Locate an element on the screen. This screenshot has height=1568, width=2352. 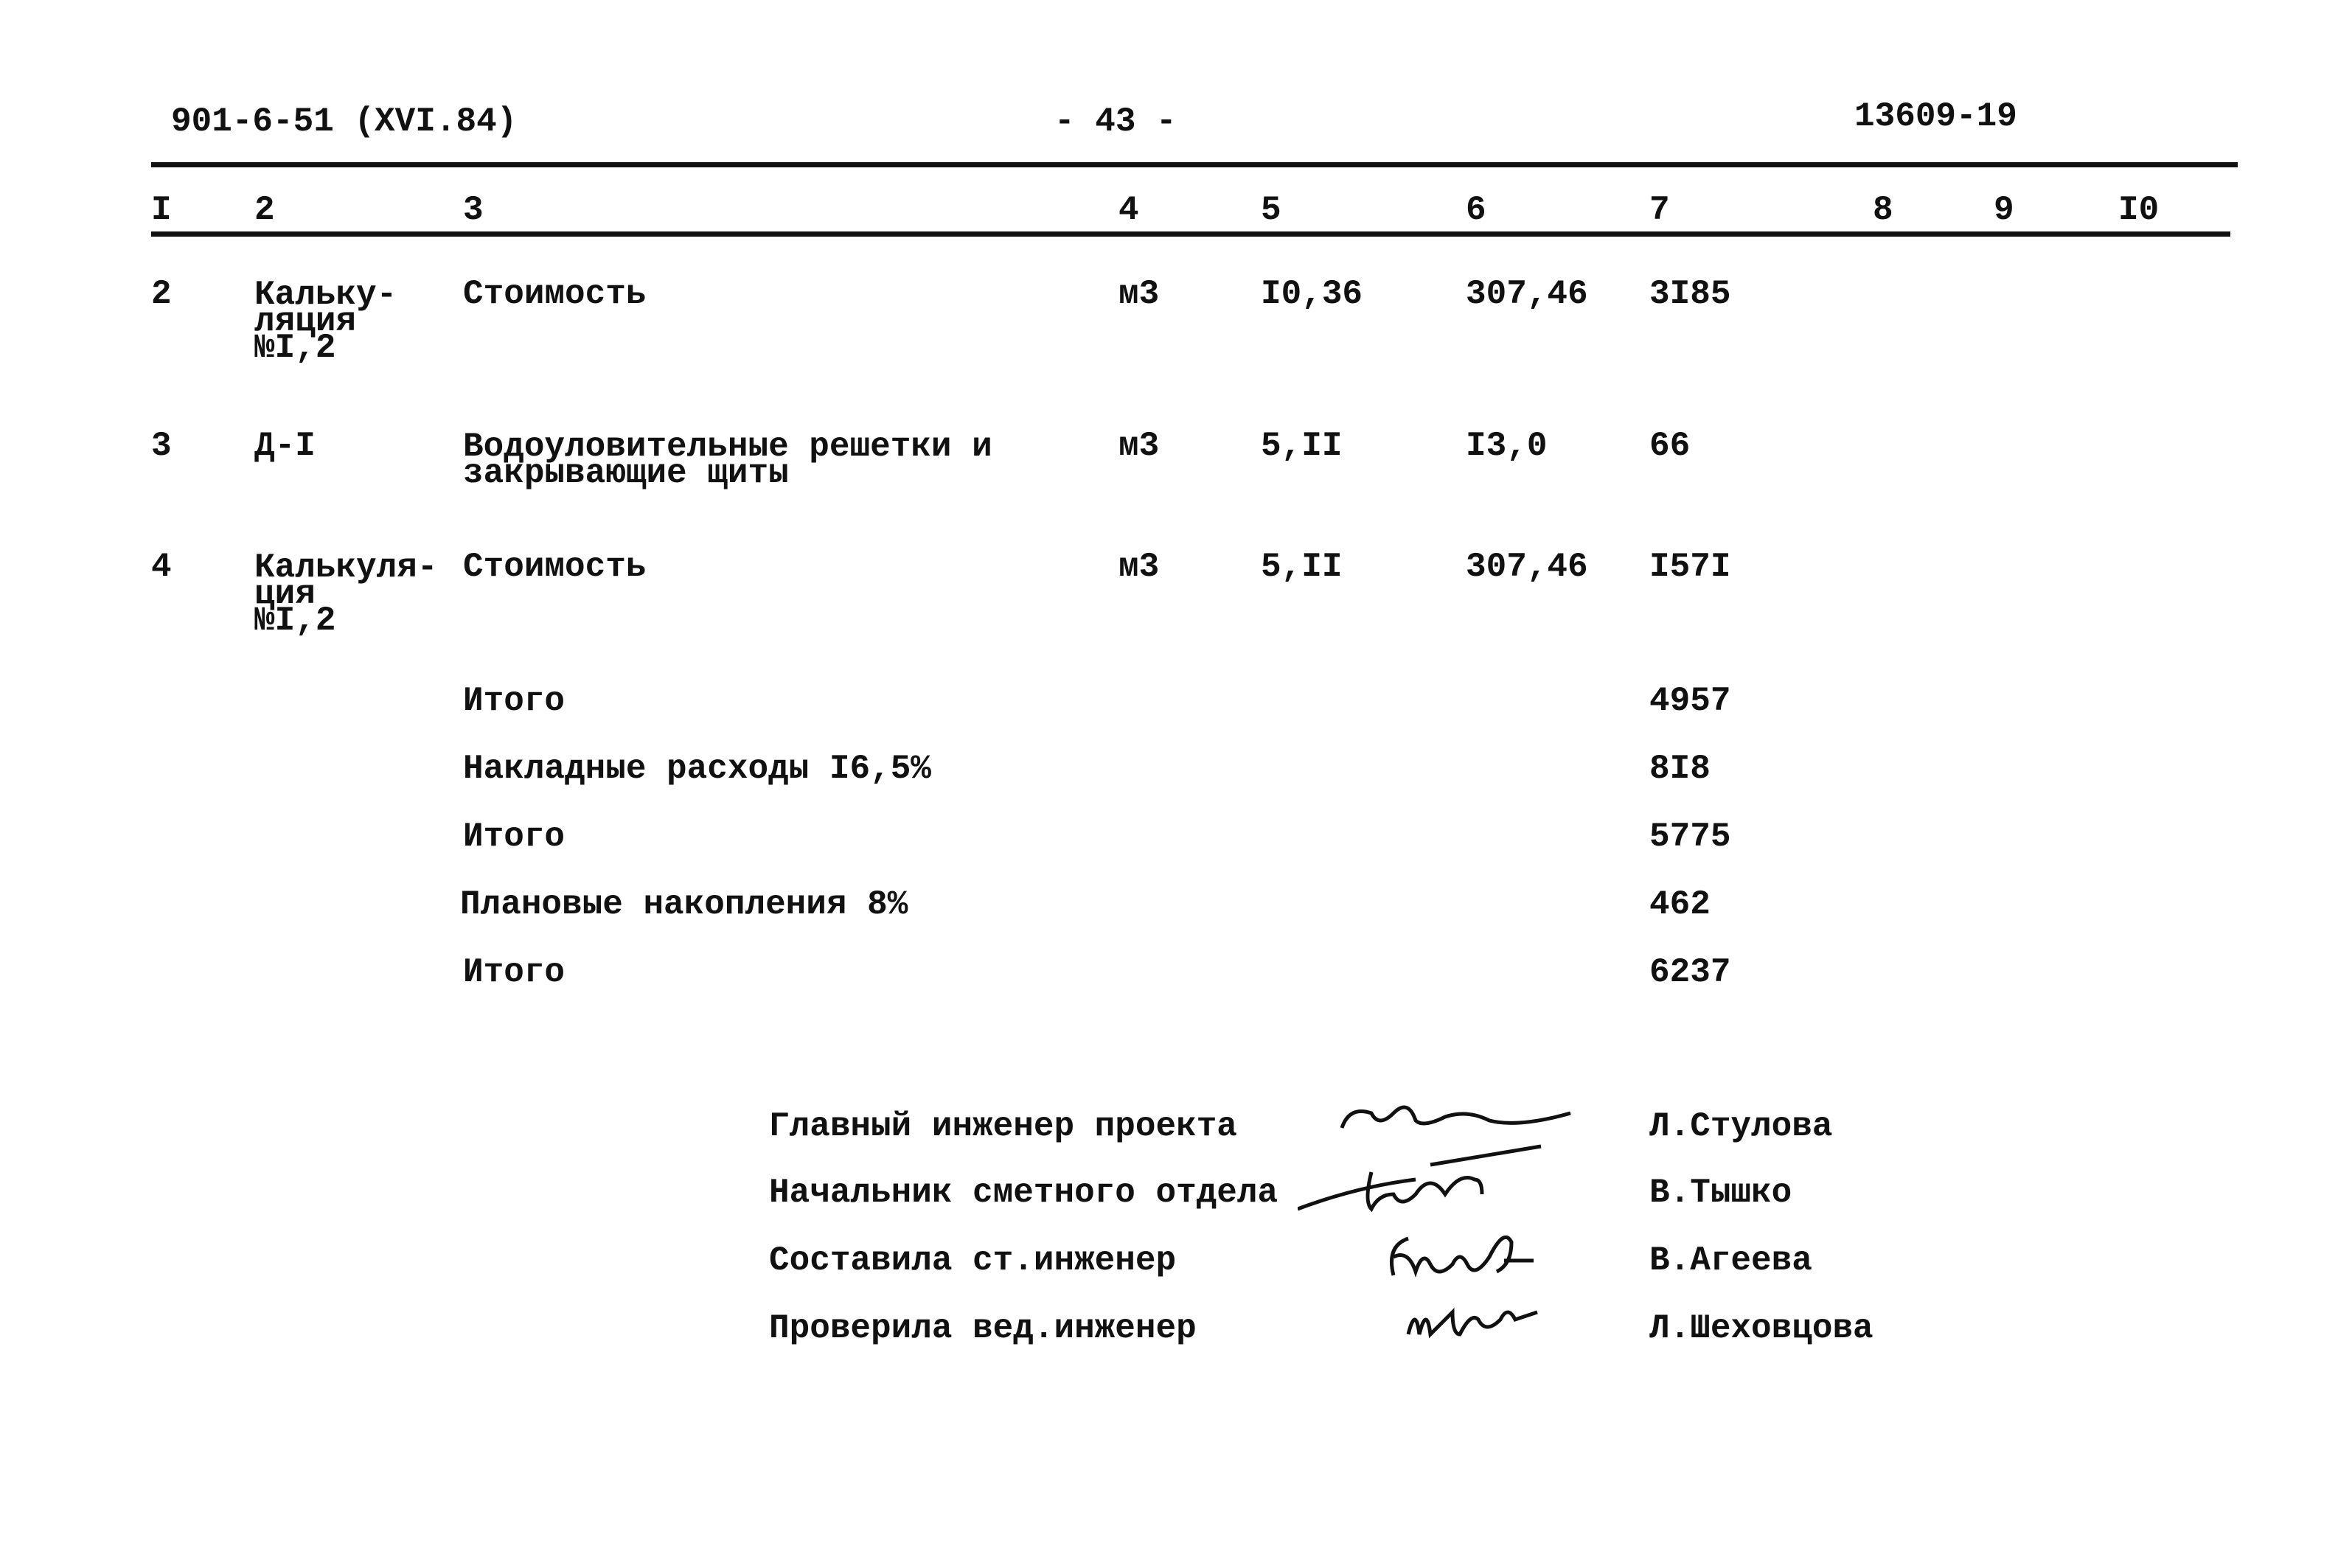
row-total: I57I is located at coordinates (1690, 567).